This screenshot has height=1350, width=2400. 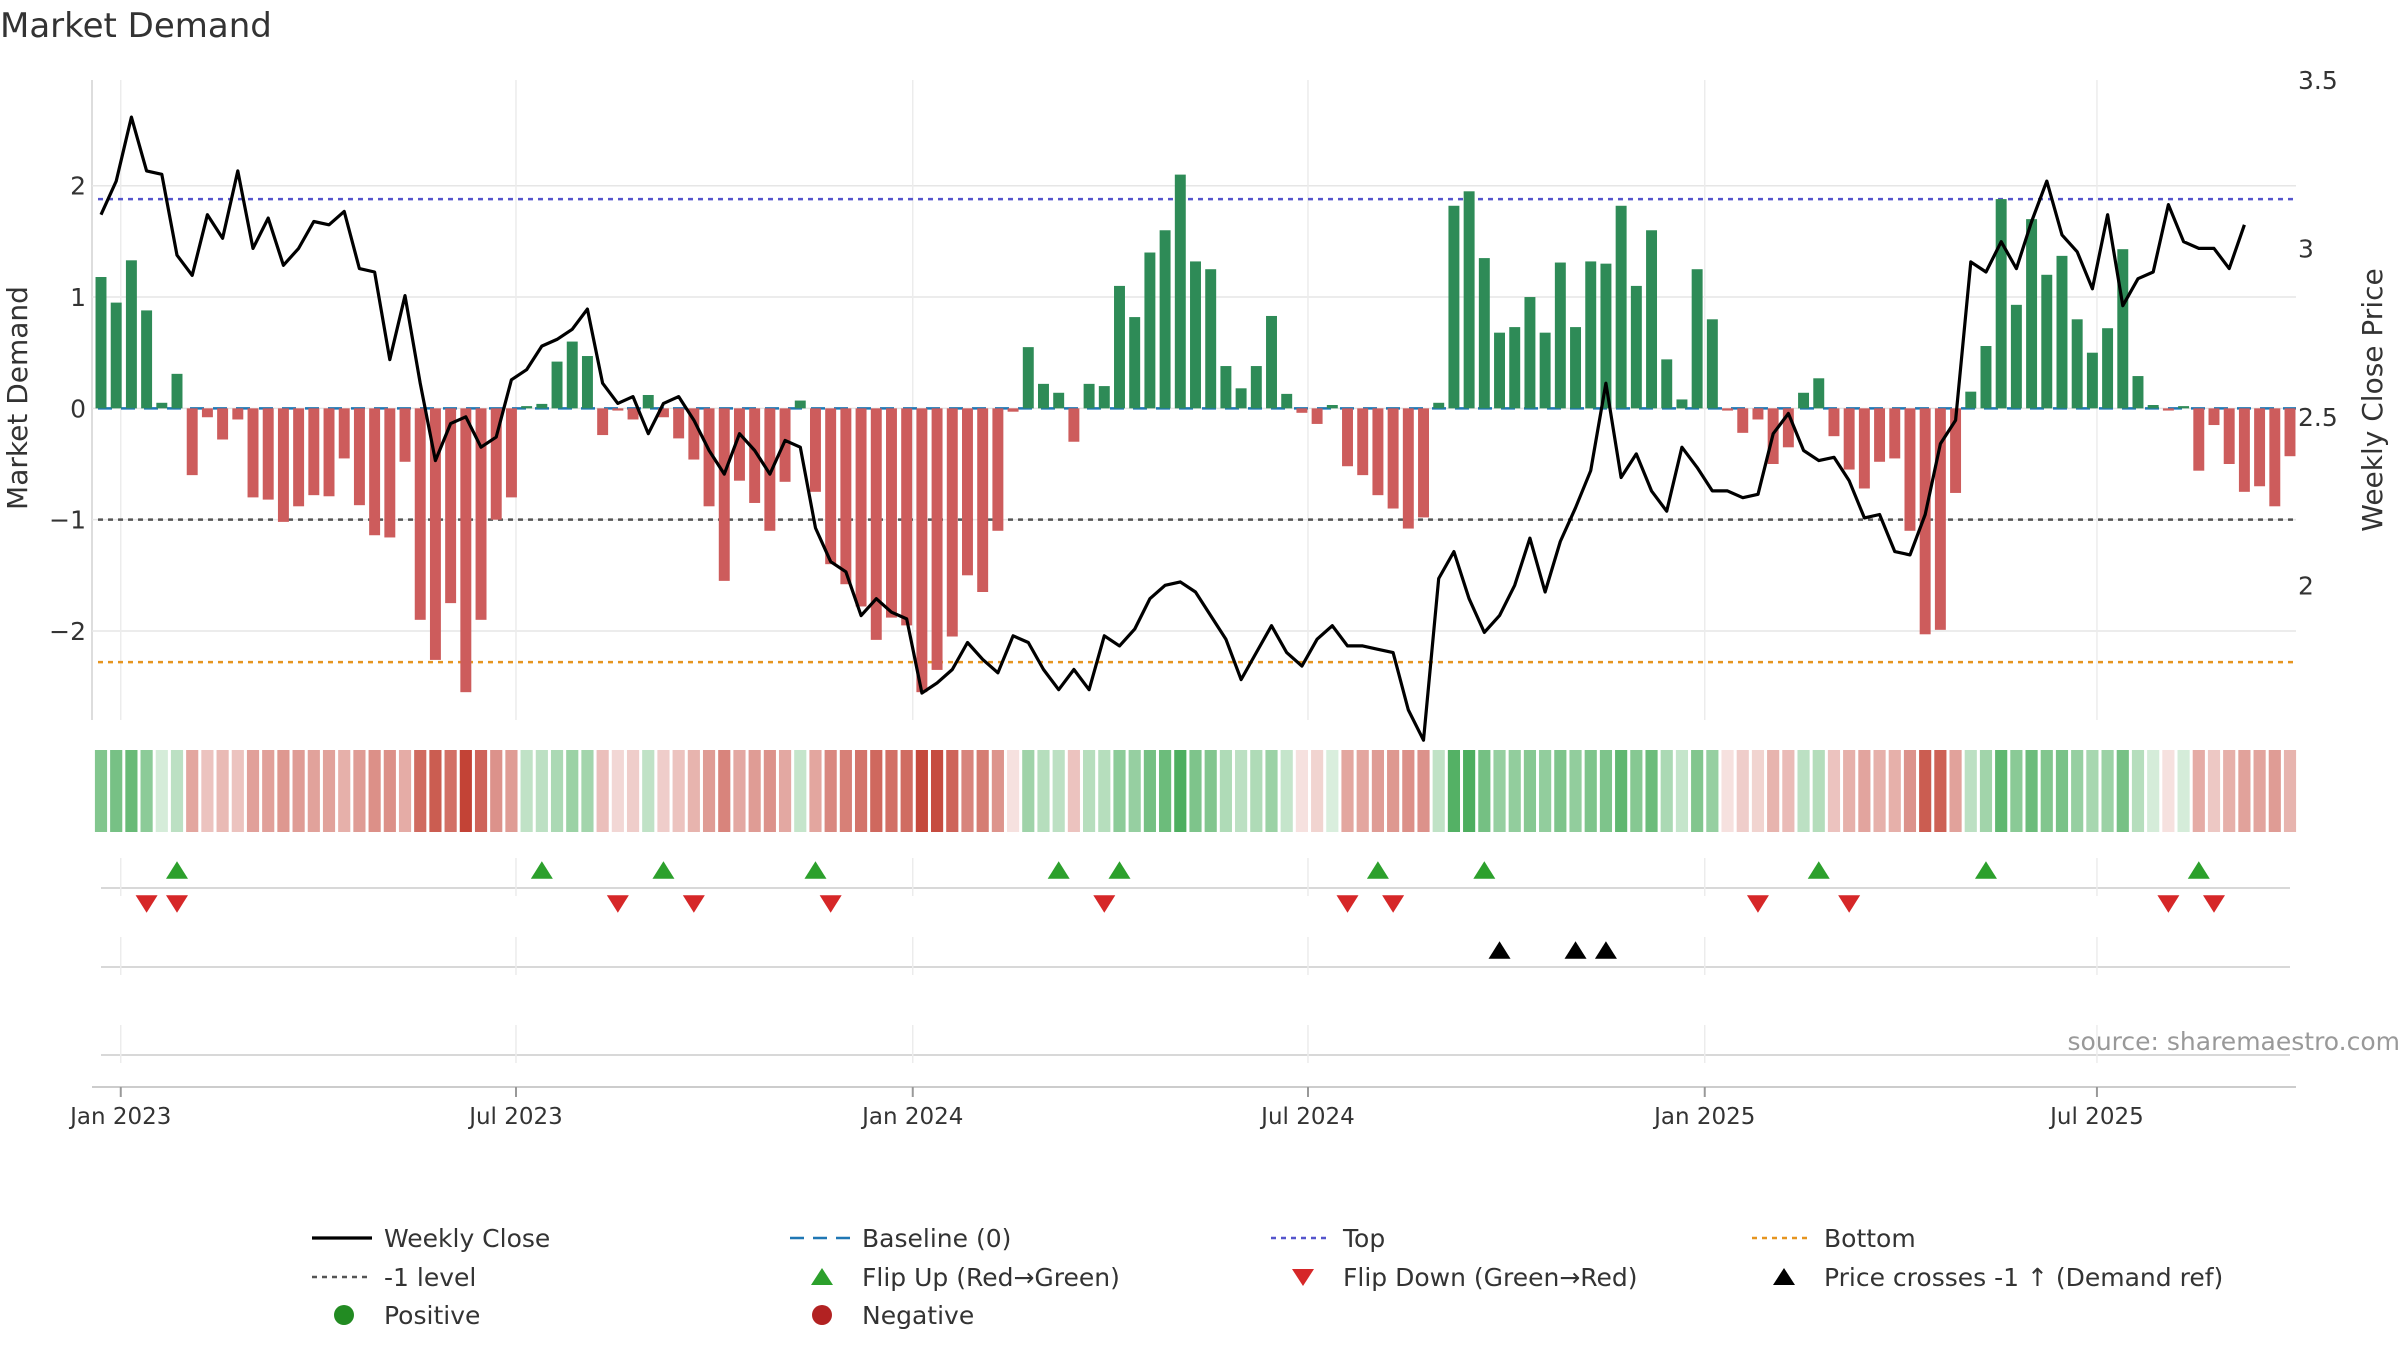 What do you see at coordinates (467, 1238) in the screenshot?
I see `legend-label: Weekly Close` at bounding box center [467, 1238].